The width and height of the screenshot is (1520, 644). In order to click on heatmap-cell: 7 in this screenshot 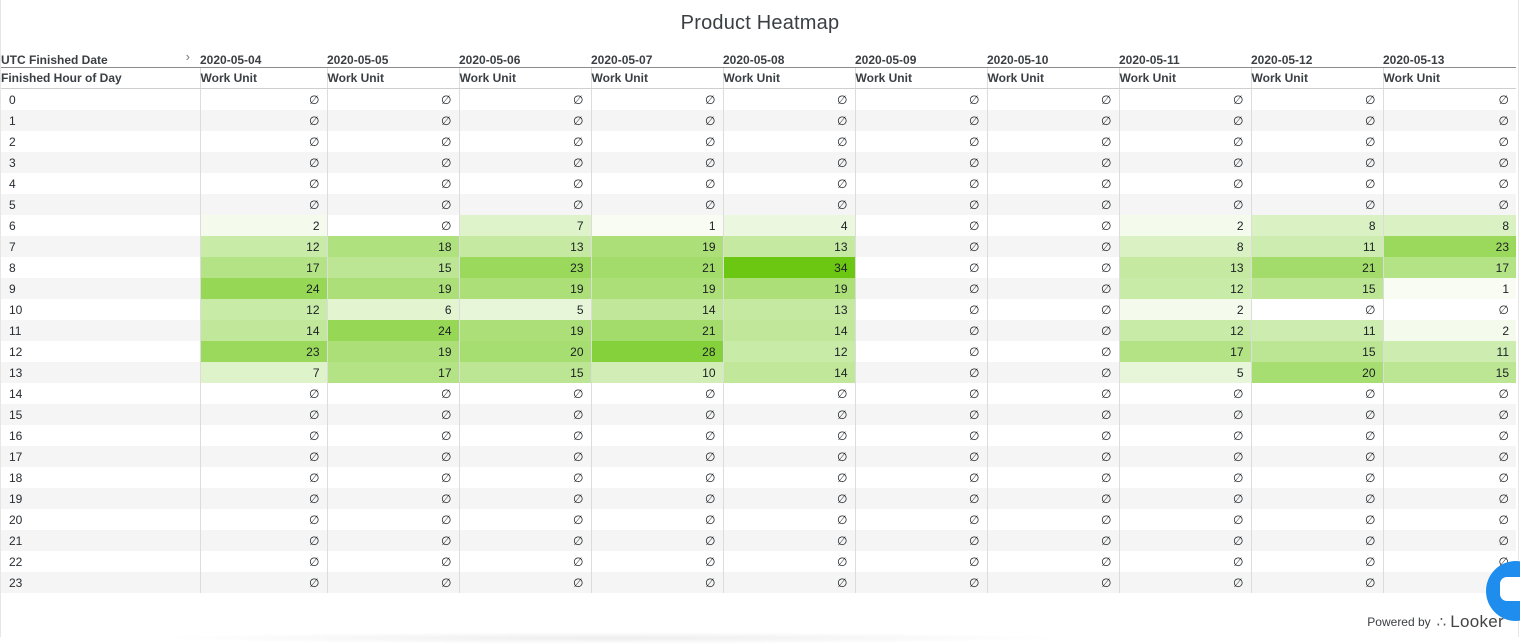, I will do `click(263, 372)`.